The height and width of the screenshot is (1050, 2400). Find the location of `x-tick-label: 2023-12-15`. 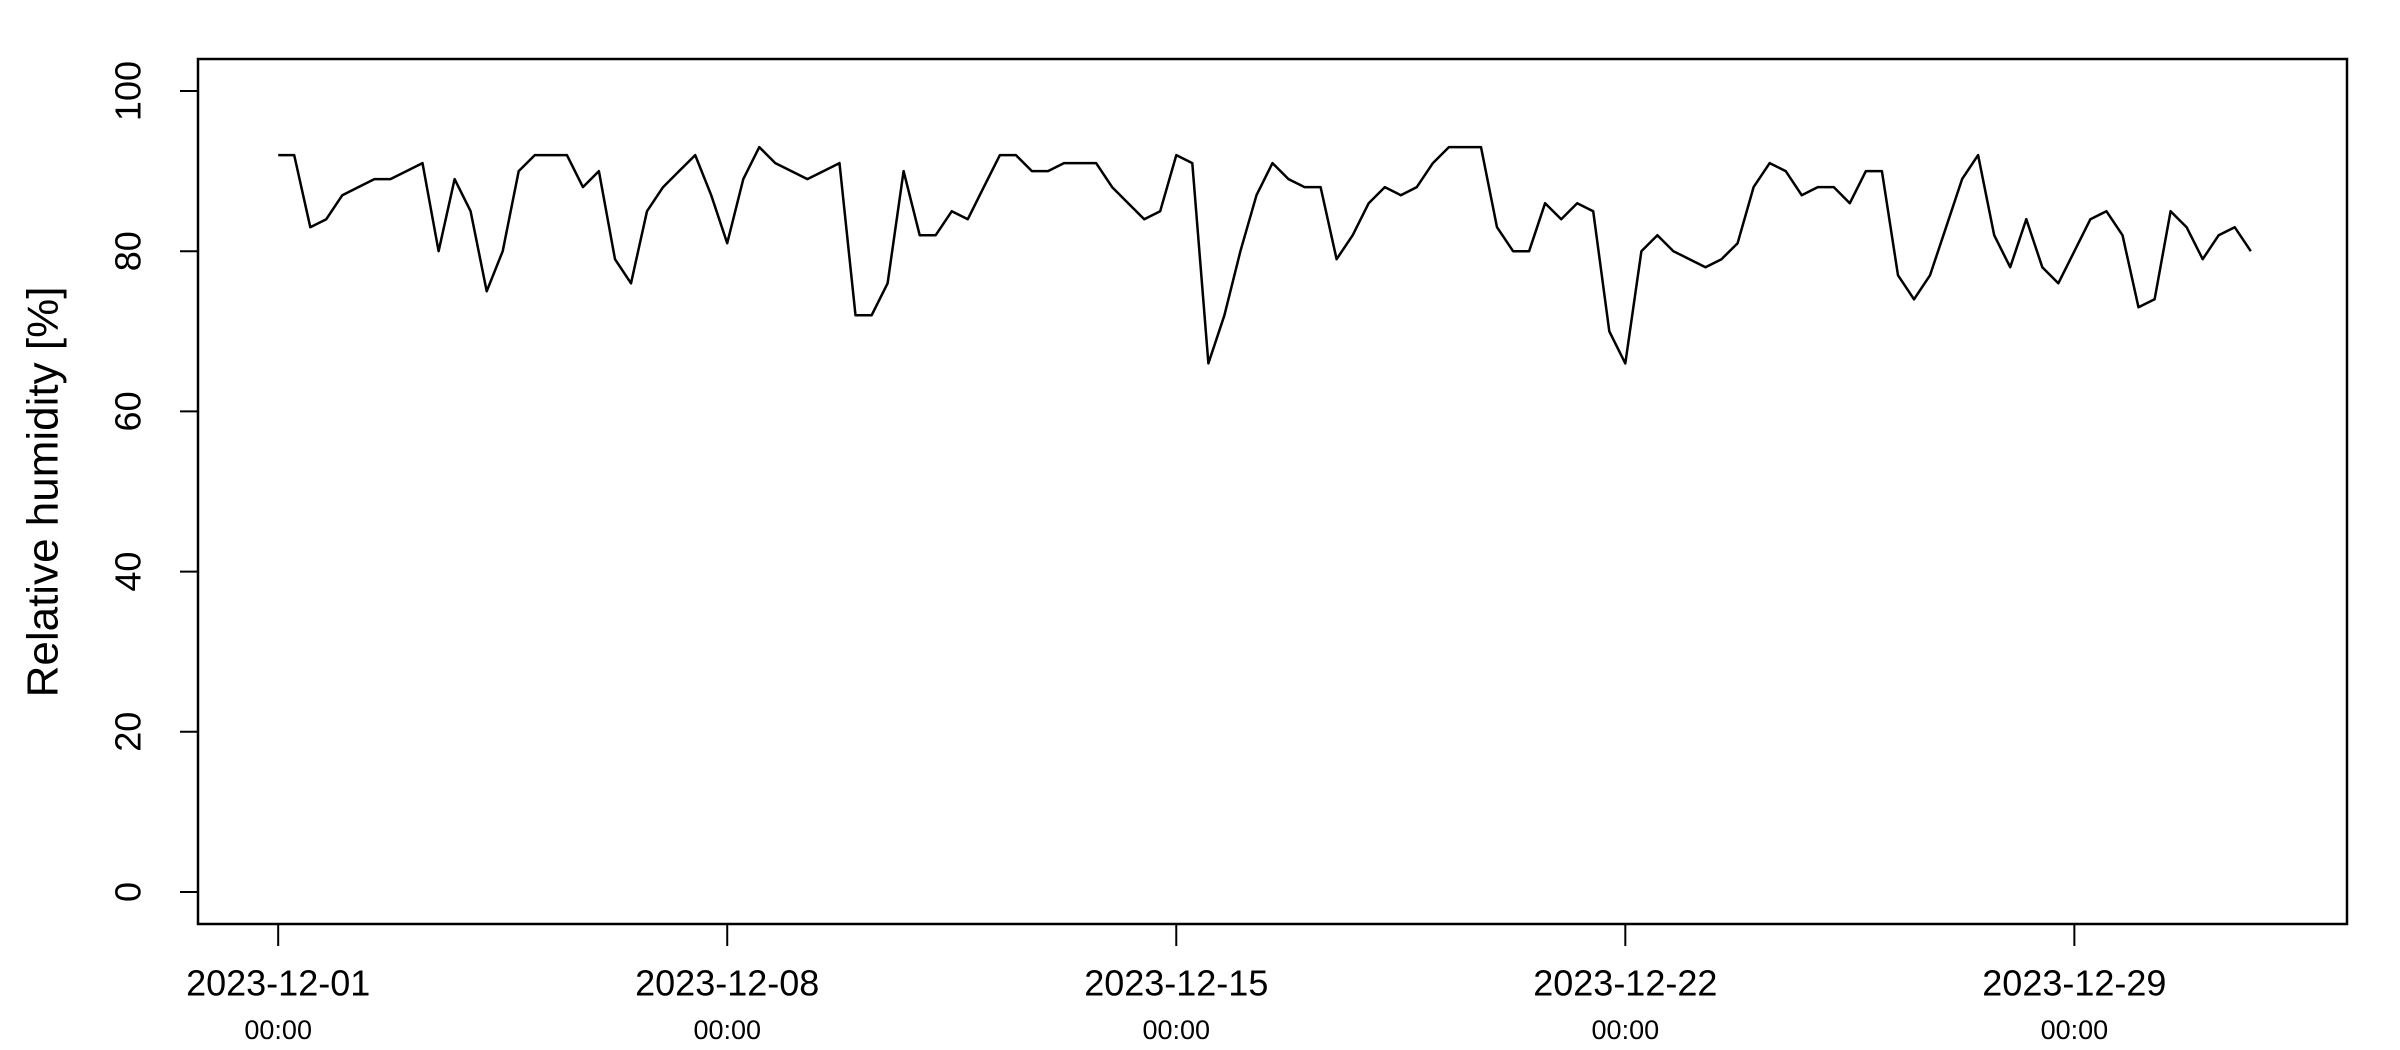

x-tick-label: 2023-12-15 is located at coordinates (1176, 983).